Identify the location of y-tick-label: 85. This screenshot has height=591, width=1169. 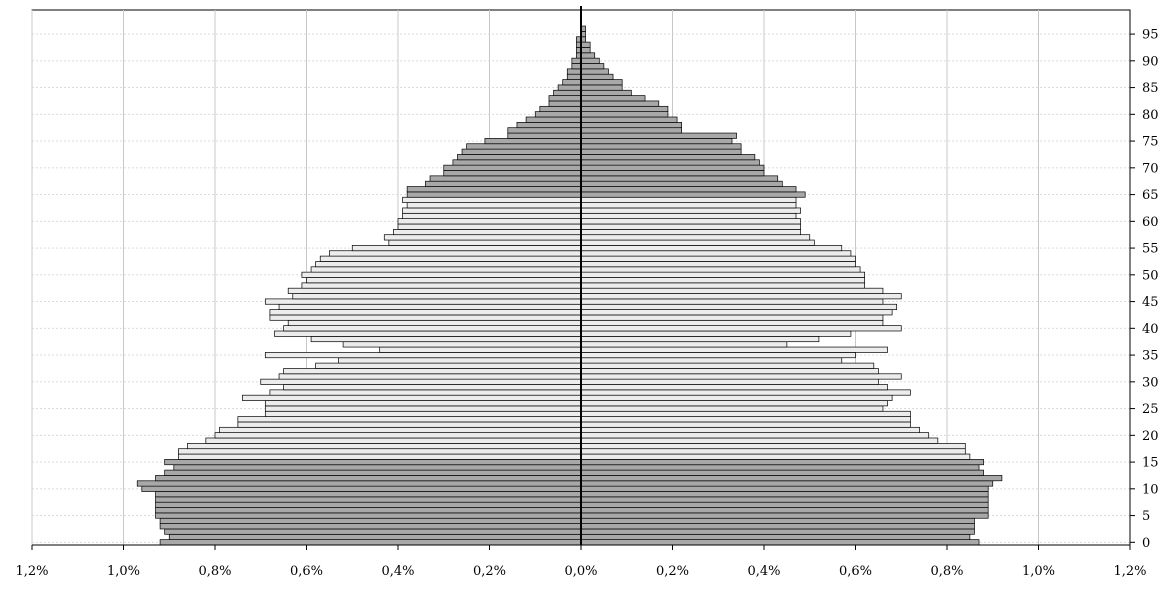
(1150, 88).